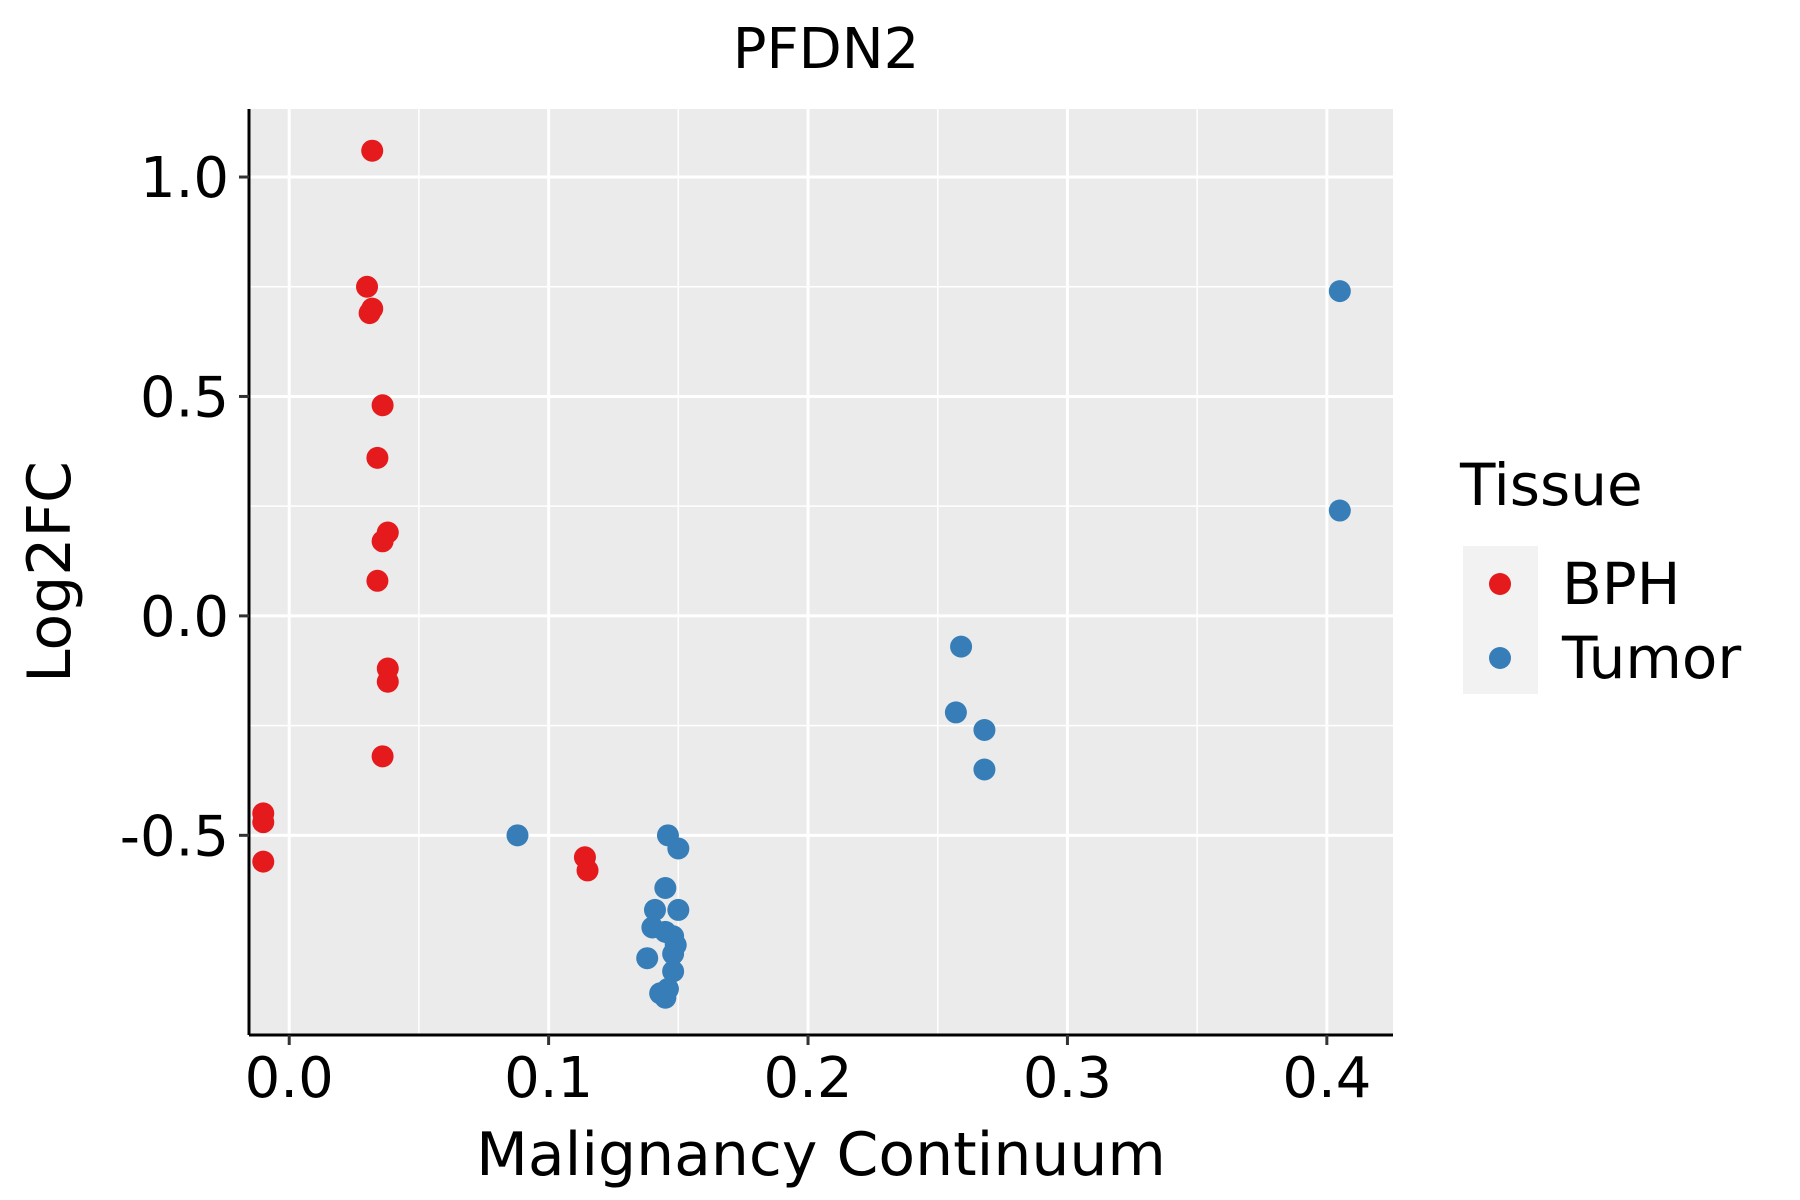 This screenshot has height=1200, width=1800. Describe the element at coordinates (1067, 1078) in the screenshot. I see `x-tick-label: 0.3` at that location.